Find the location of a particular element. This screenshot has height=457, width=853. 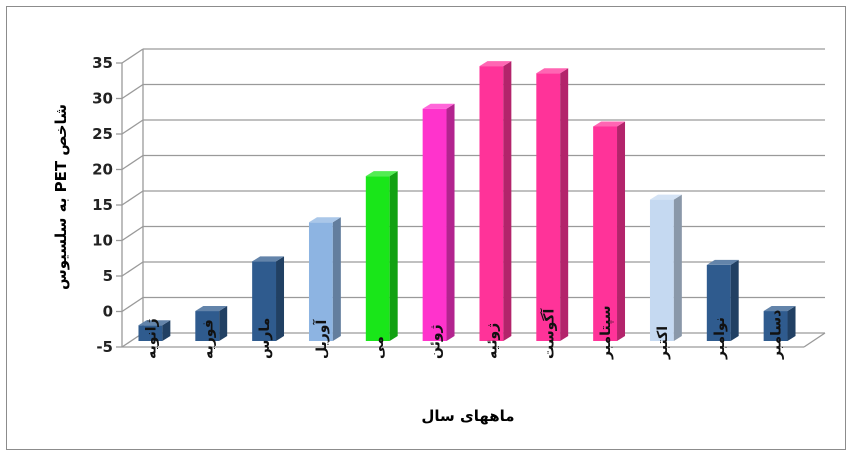

x-tick-label: ژوئن is located at coordinates (436, 341).